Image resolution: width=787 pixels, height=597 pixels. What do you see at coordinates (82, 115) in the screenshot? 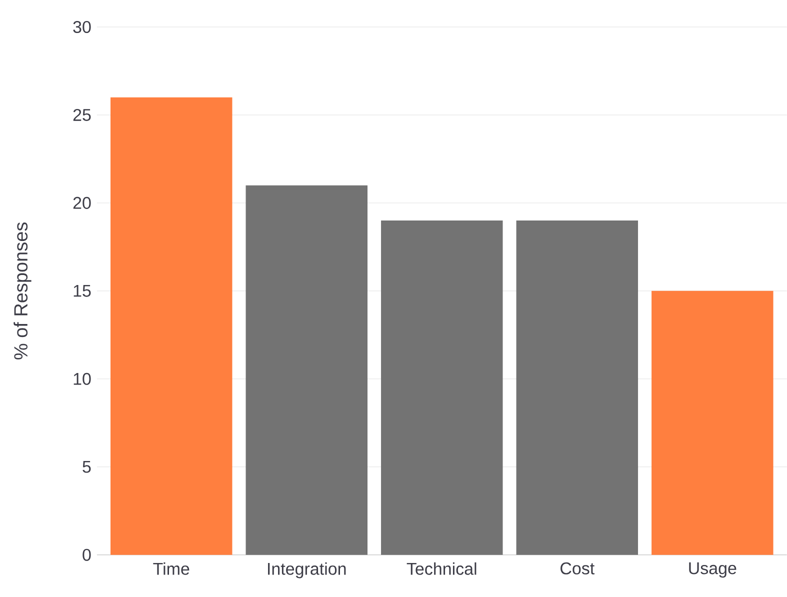
I see `y-tick-label: 25` at bounding box center [82, 115].